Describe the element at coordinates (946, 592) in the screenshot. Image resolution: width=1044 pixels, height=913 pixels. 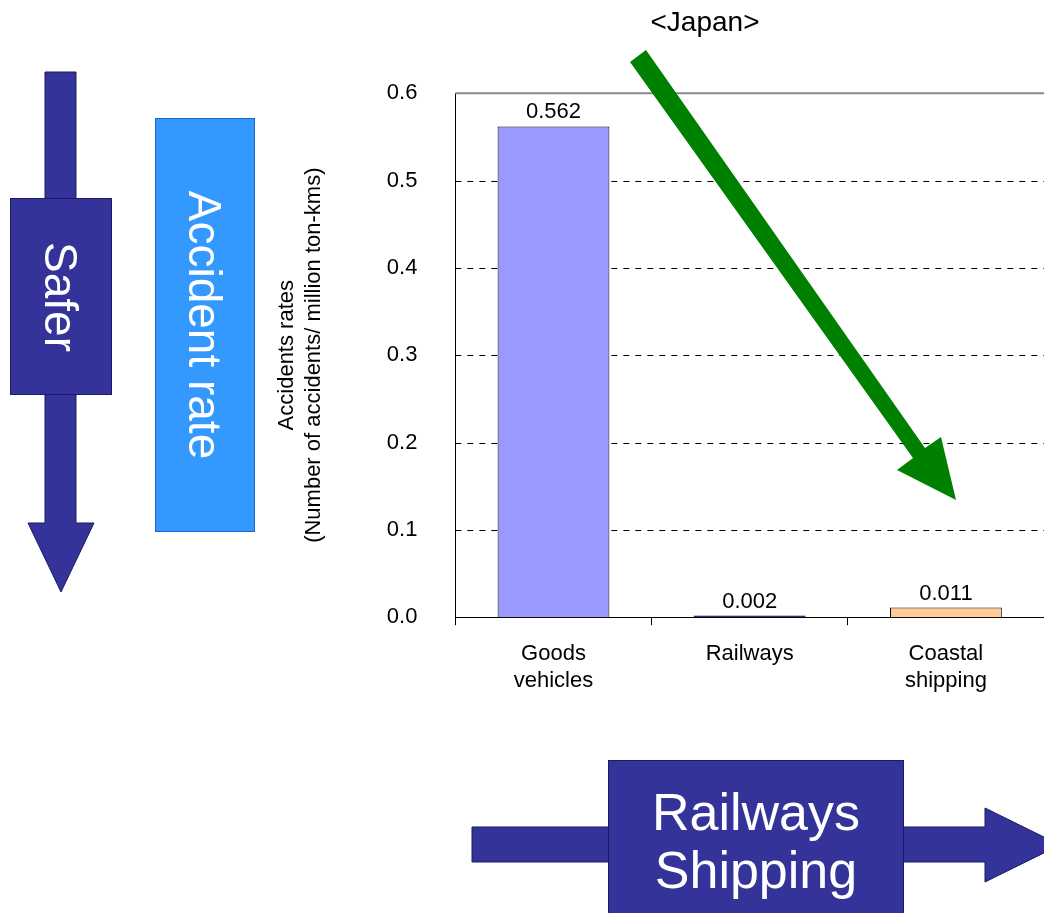
I see `data-label: 0.011` at that location.